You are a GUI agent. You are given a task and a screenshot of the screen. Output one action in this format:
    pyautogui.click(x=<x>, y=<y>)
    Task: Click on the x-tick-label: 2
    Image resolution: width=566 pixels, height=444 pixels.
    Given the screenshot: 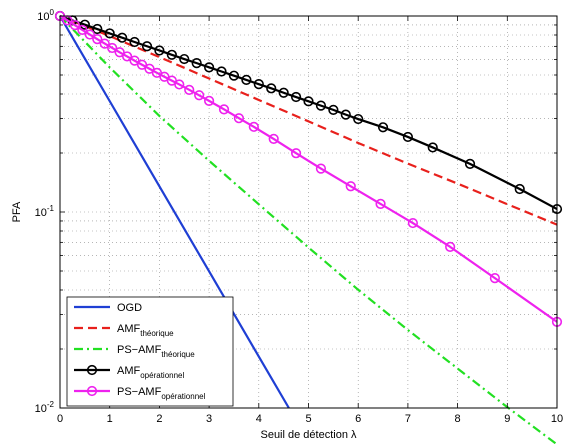 What is the action you would take?
    pyautogui.click(x=159, y=419)
    